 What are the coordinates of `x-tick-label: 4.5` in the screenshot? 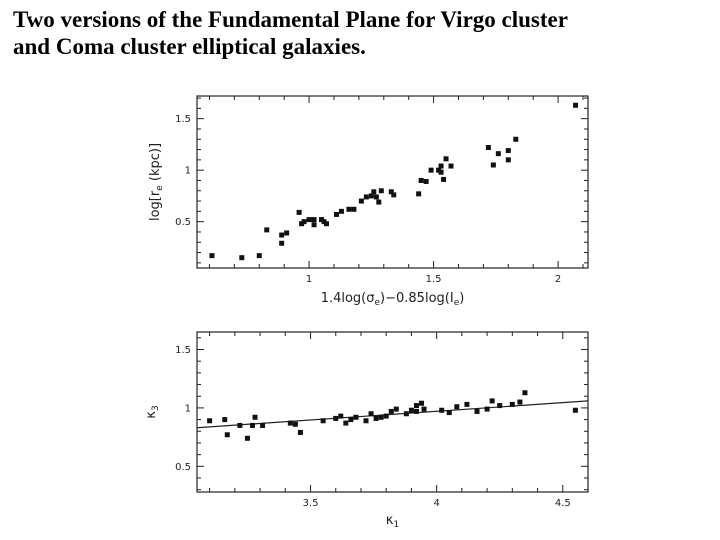 It's located at (563, 503).